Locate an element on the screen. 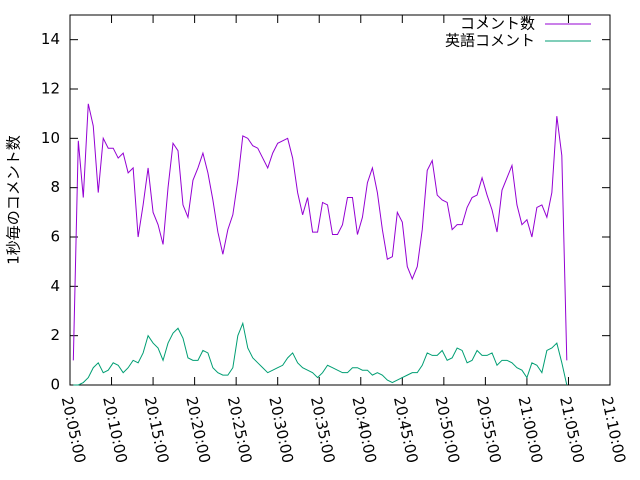  y-tick-label: 6 is located at coordinates (55, 237).